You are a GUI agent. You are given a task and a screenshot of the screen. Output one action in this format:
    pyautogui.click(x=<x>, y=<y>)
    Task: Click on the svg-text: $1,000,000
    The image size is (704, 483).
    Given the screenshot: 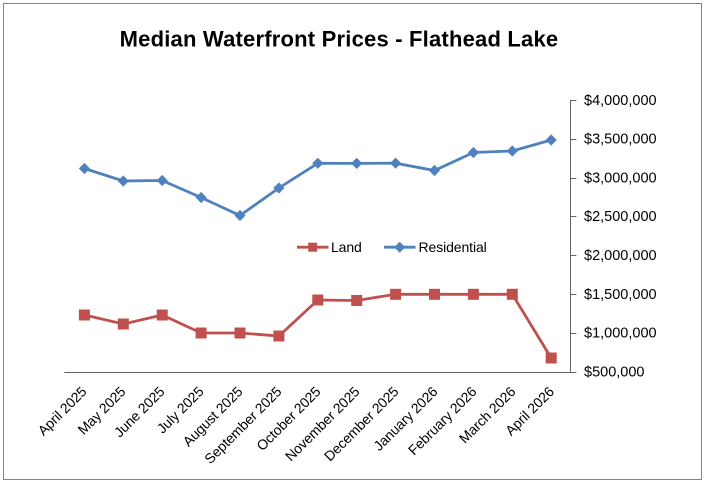 What is the action you would take?
    pyautogui.click(x=620, y=334)
    